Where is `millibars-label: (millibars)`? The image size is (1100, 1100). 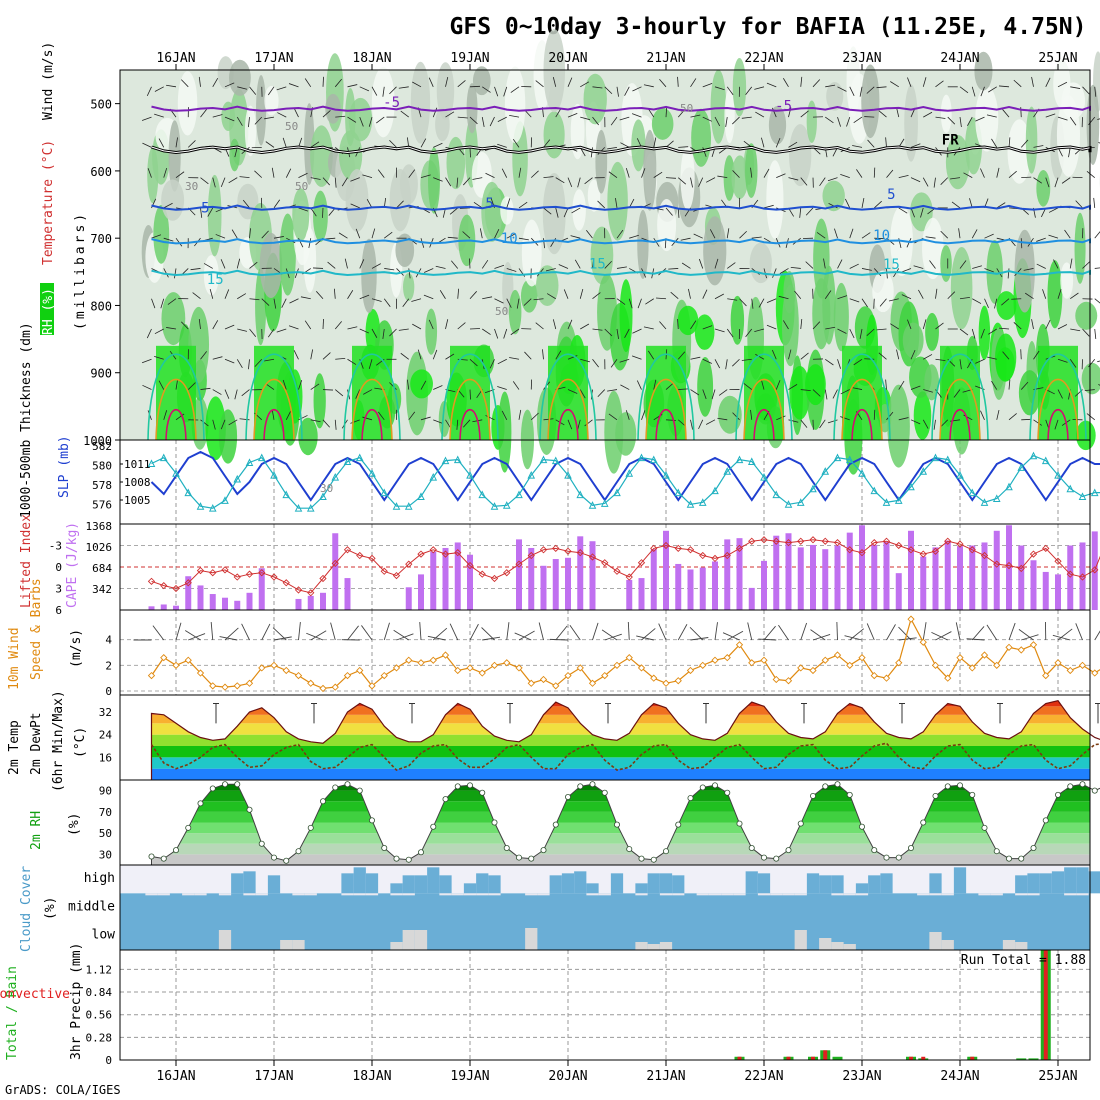
millibars-label: (millibars) is located at coordinates (80, 270).